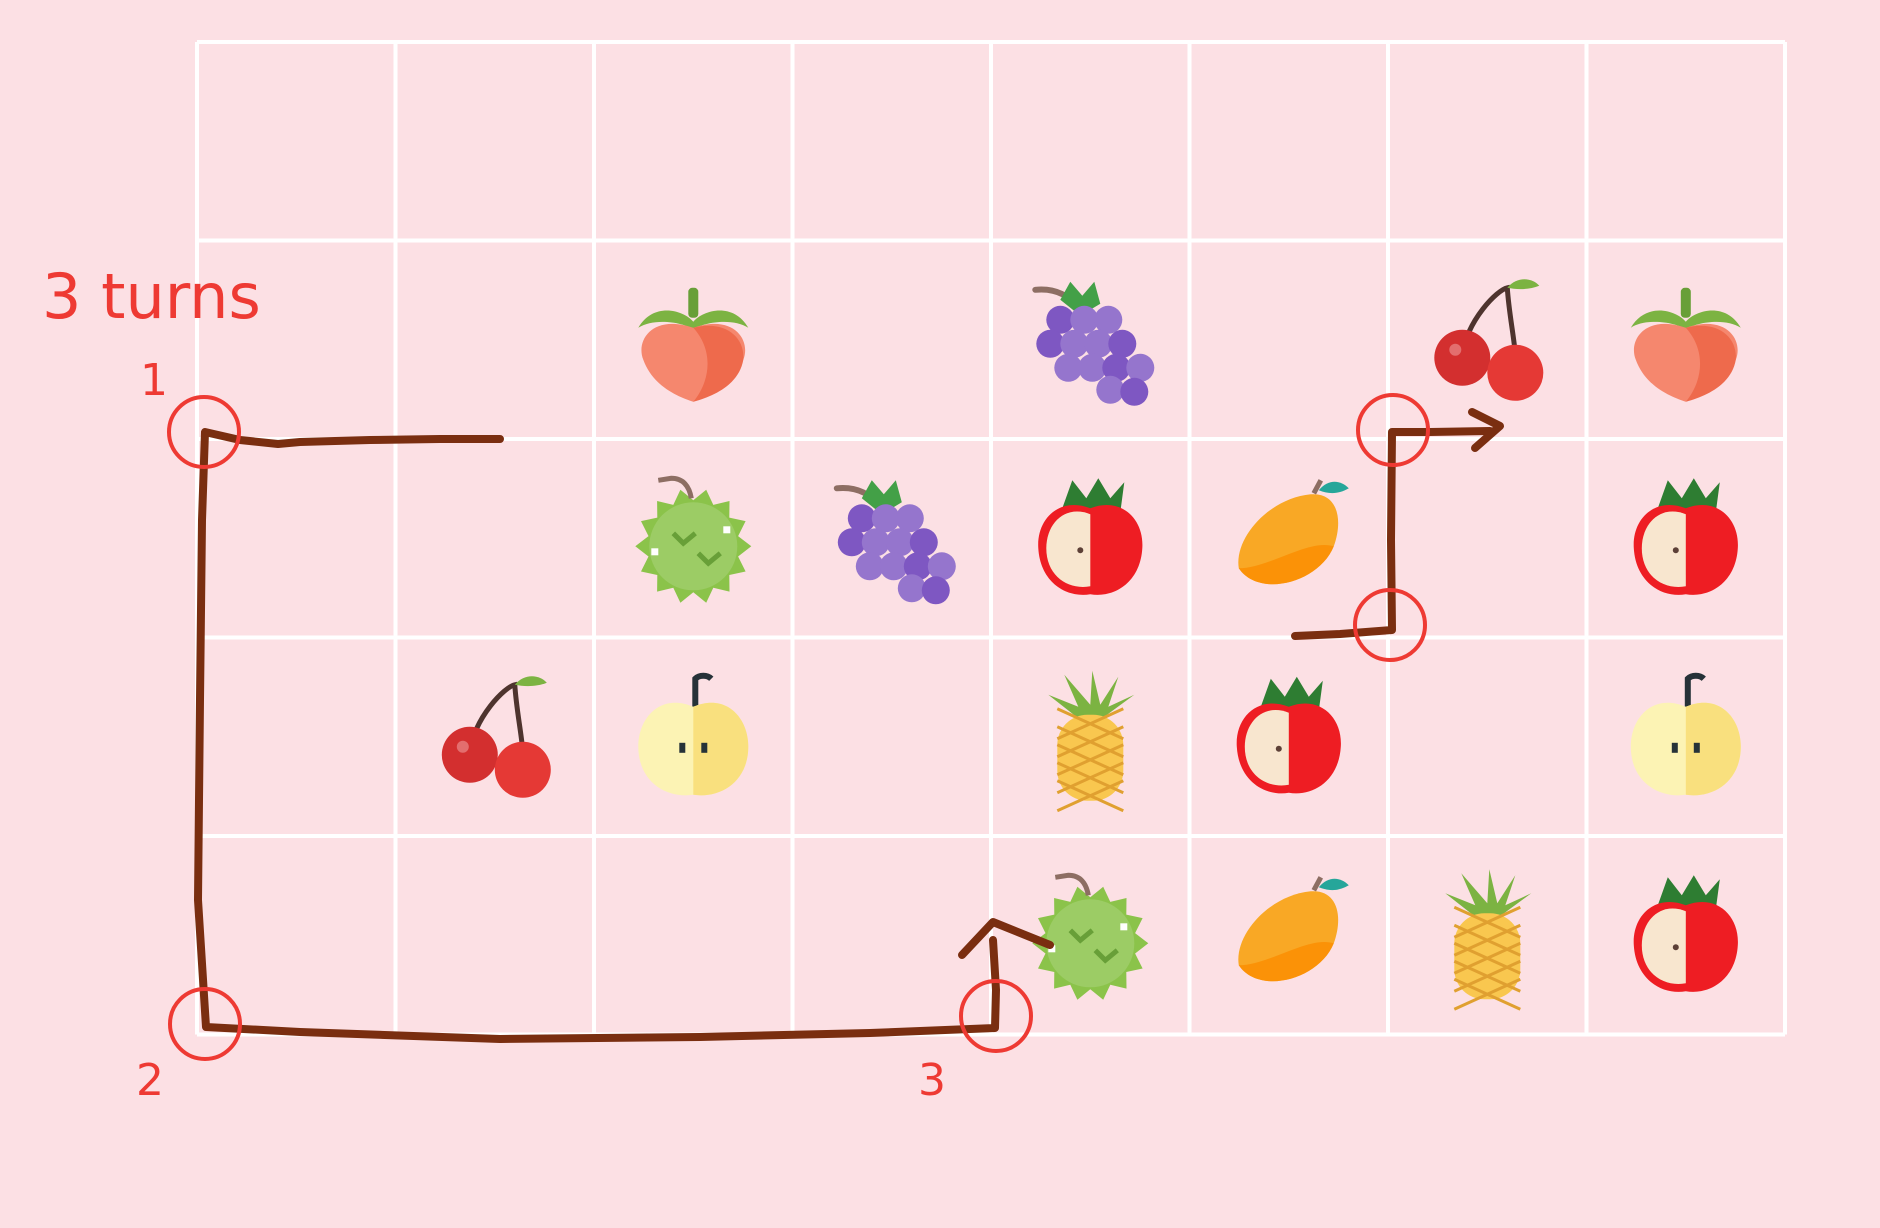 The width and height of the screenshot is (1880, 1228). Describe the element at coordinates (932, 1080) in the screenshot. I see `turn-number: 3` at that location.